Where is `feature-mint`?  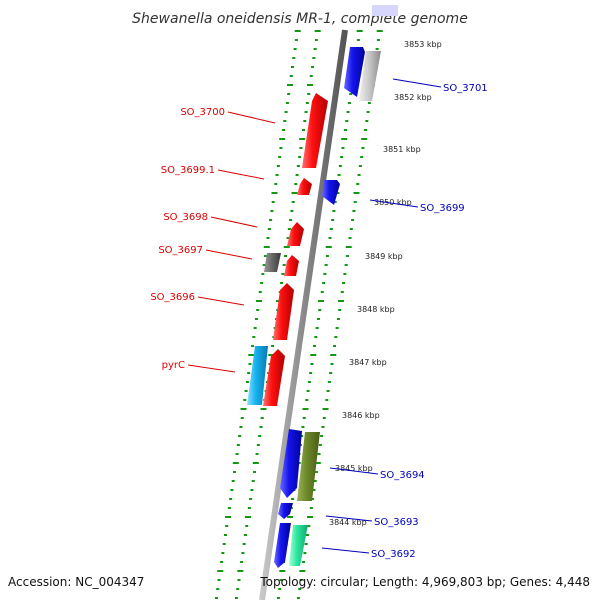 feature-mint is located at coordinates (298, 545).